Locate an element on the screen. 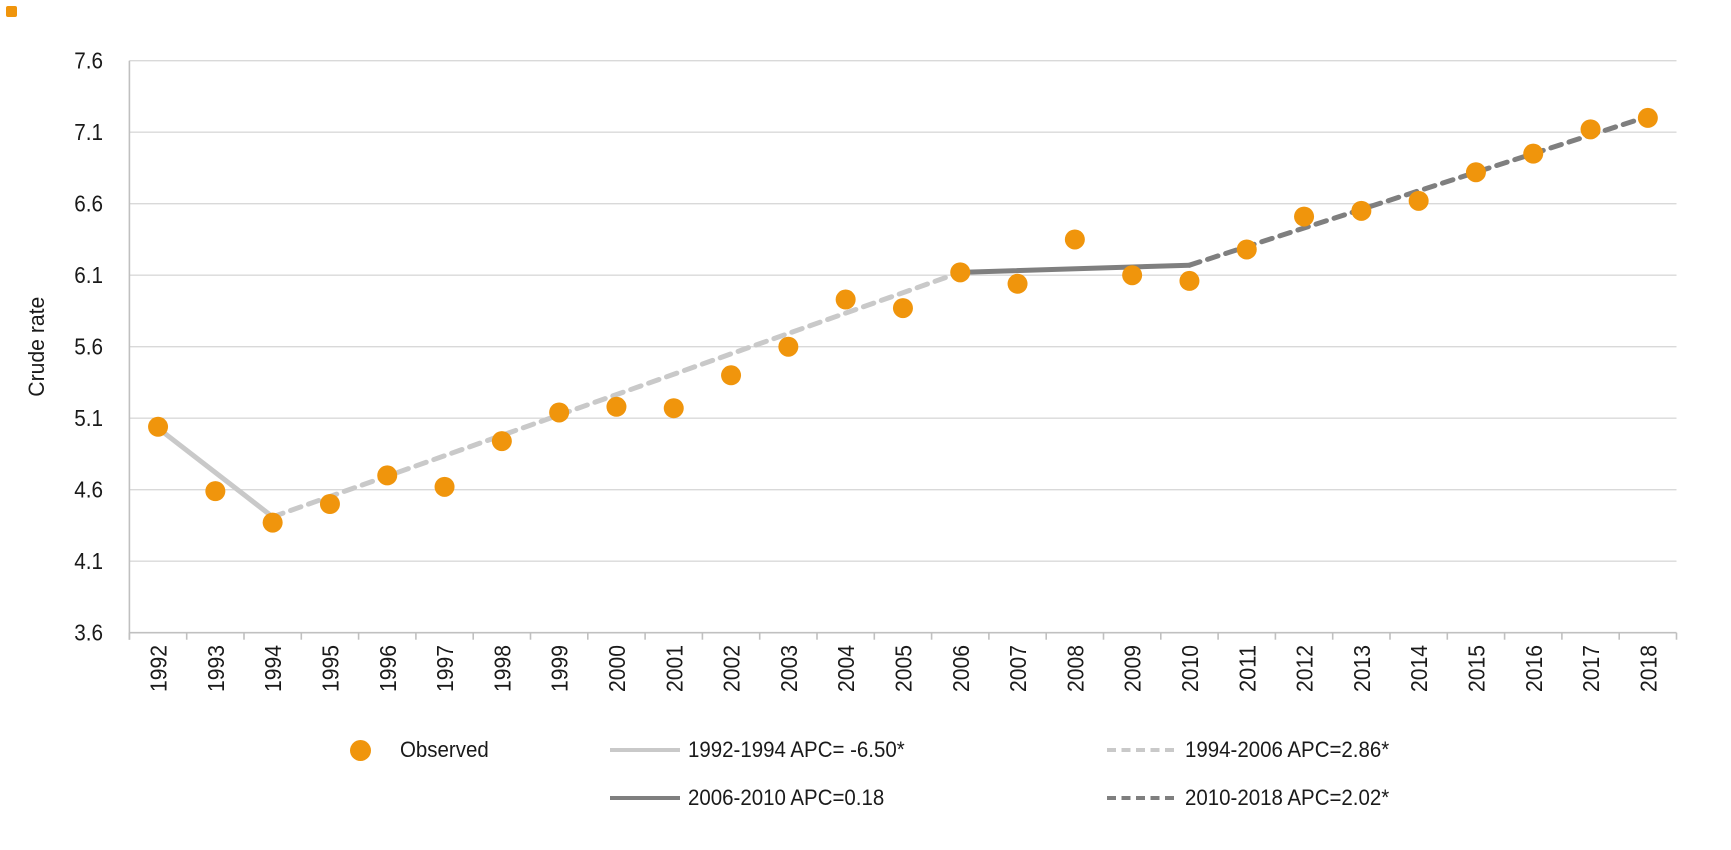 The image size is (1731, 850). x-axis-tick-label: 1997 is located at coordinates (445, 668).